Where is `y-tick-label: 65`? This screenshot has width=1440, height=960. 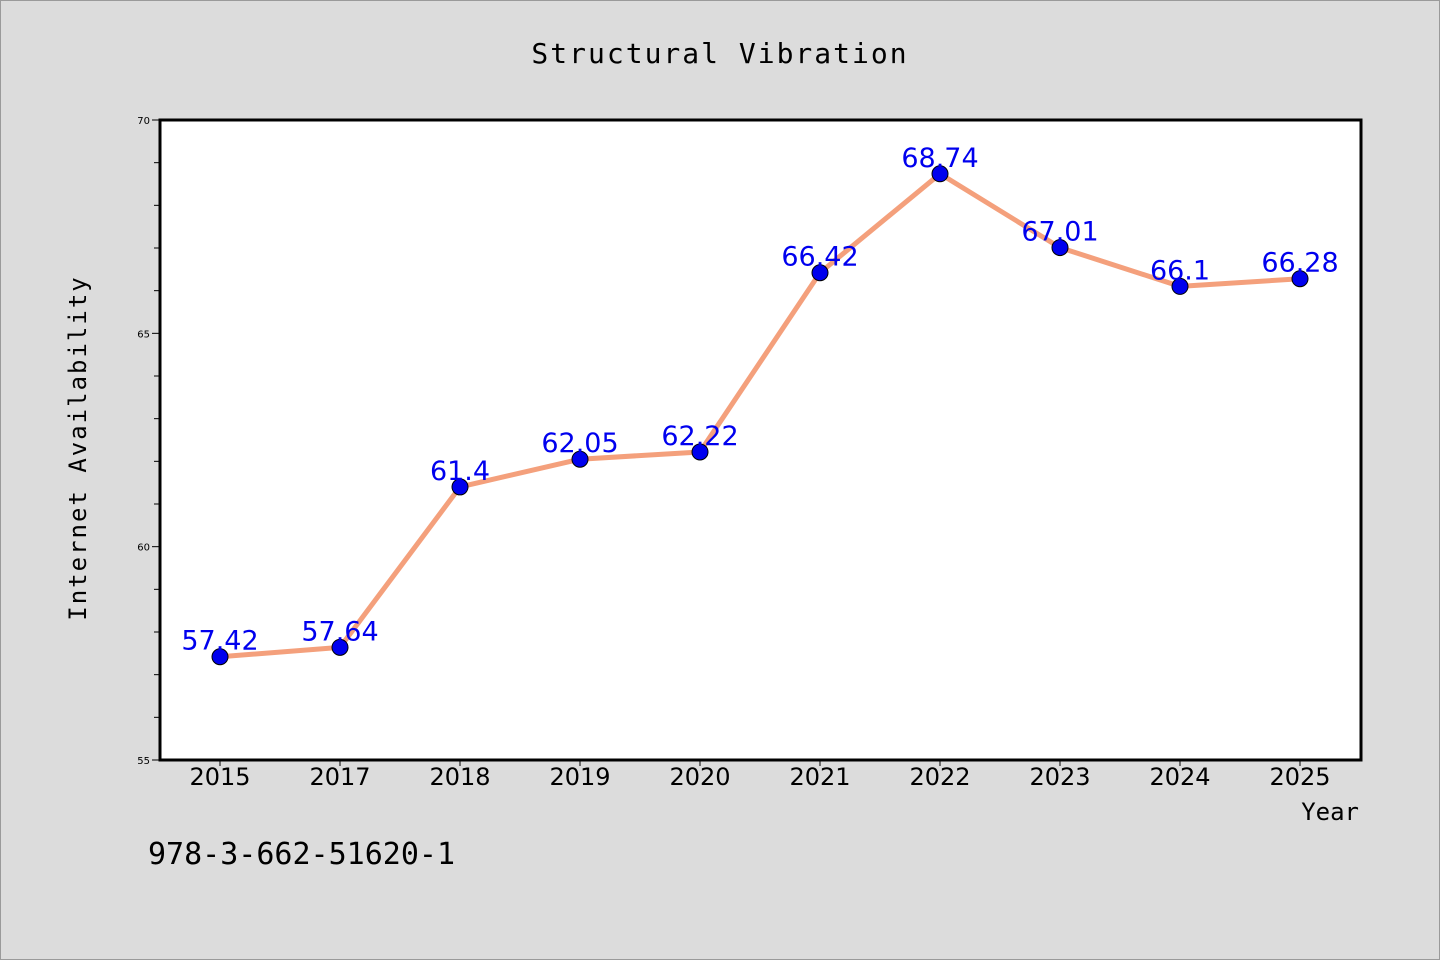 y-tick-label: 65 is located at coordinates (143, 334).